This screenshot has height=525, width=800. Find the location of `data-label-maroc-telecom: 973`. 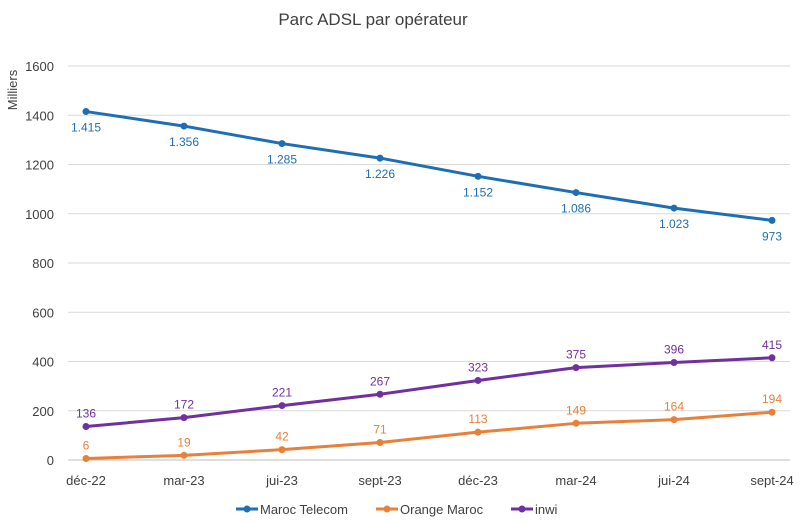

data-label-maroc-telecom: 973 is located at coordinates (772, 236).